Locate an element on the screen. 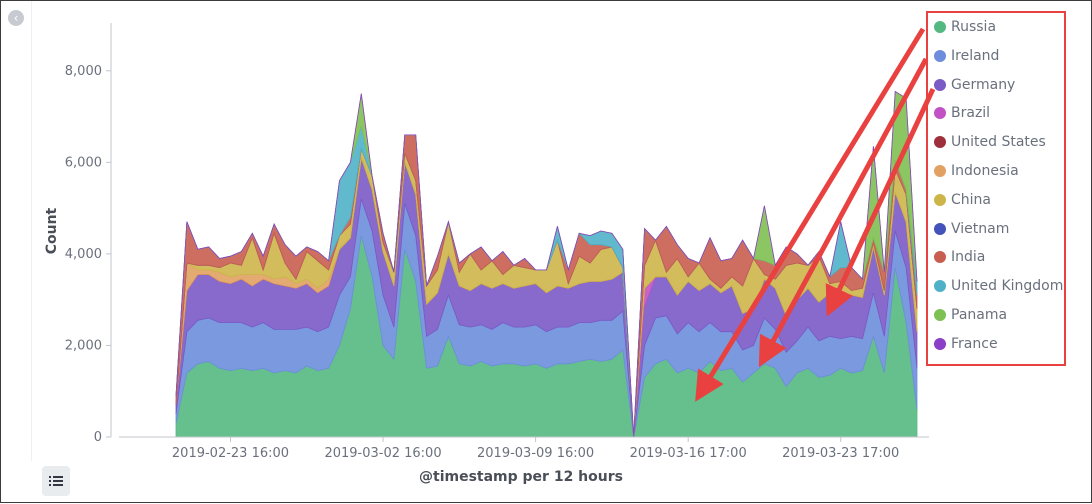 Image resolution: width=1092 pixels, height=504 pixels. legend-label: Ireland is located at coordinates (975, 55).